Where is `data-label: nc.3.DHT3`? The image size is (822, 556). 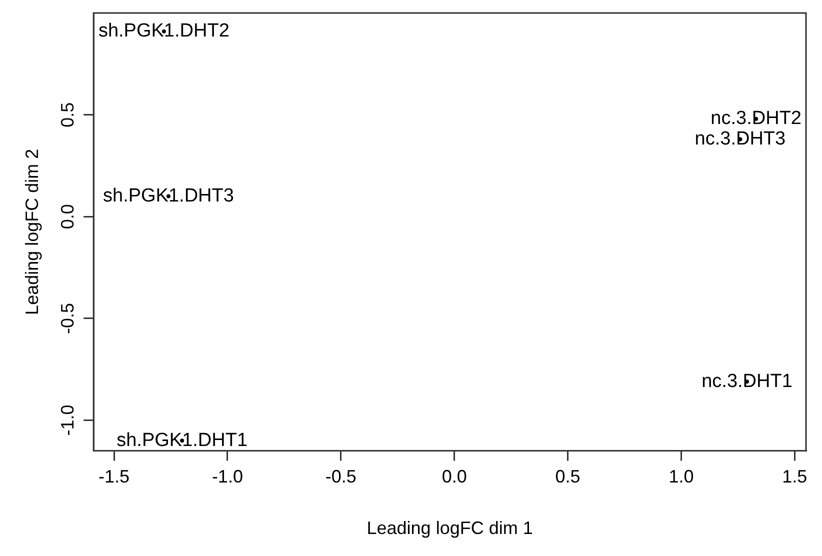
data-label: nc.3.DHT3 is located at coordinates (740, 139).